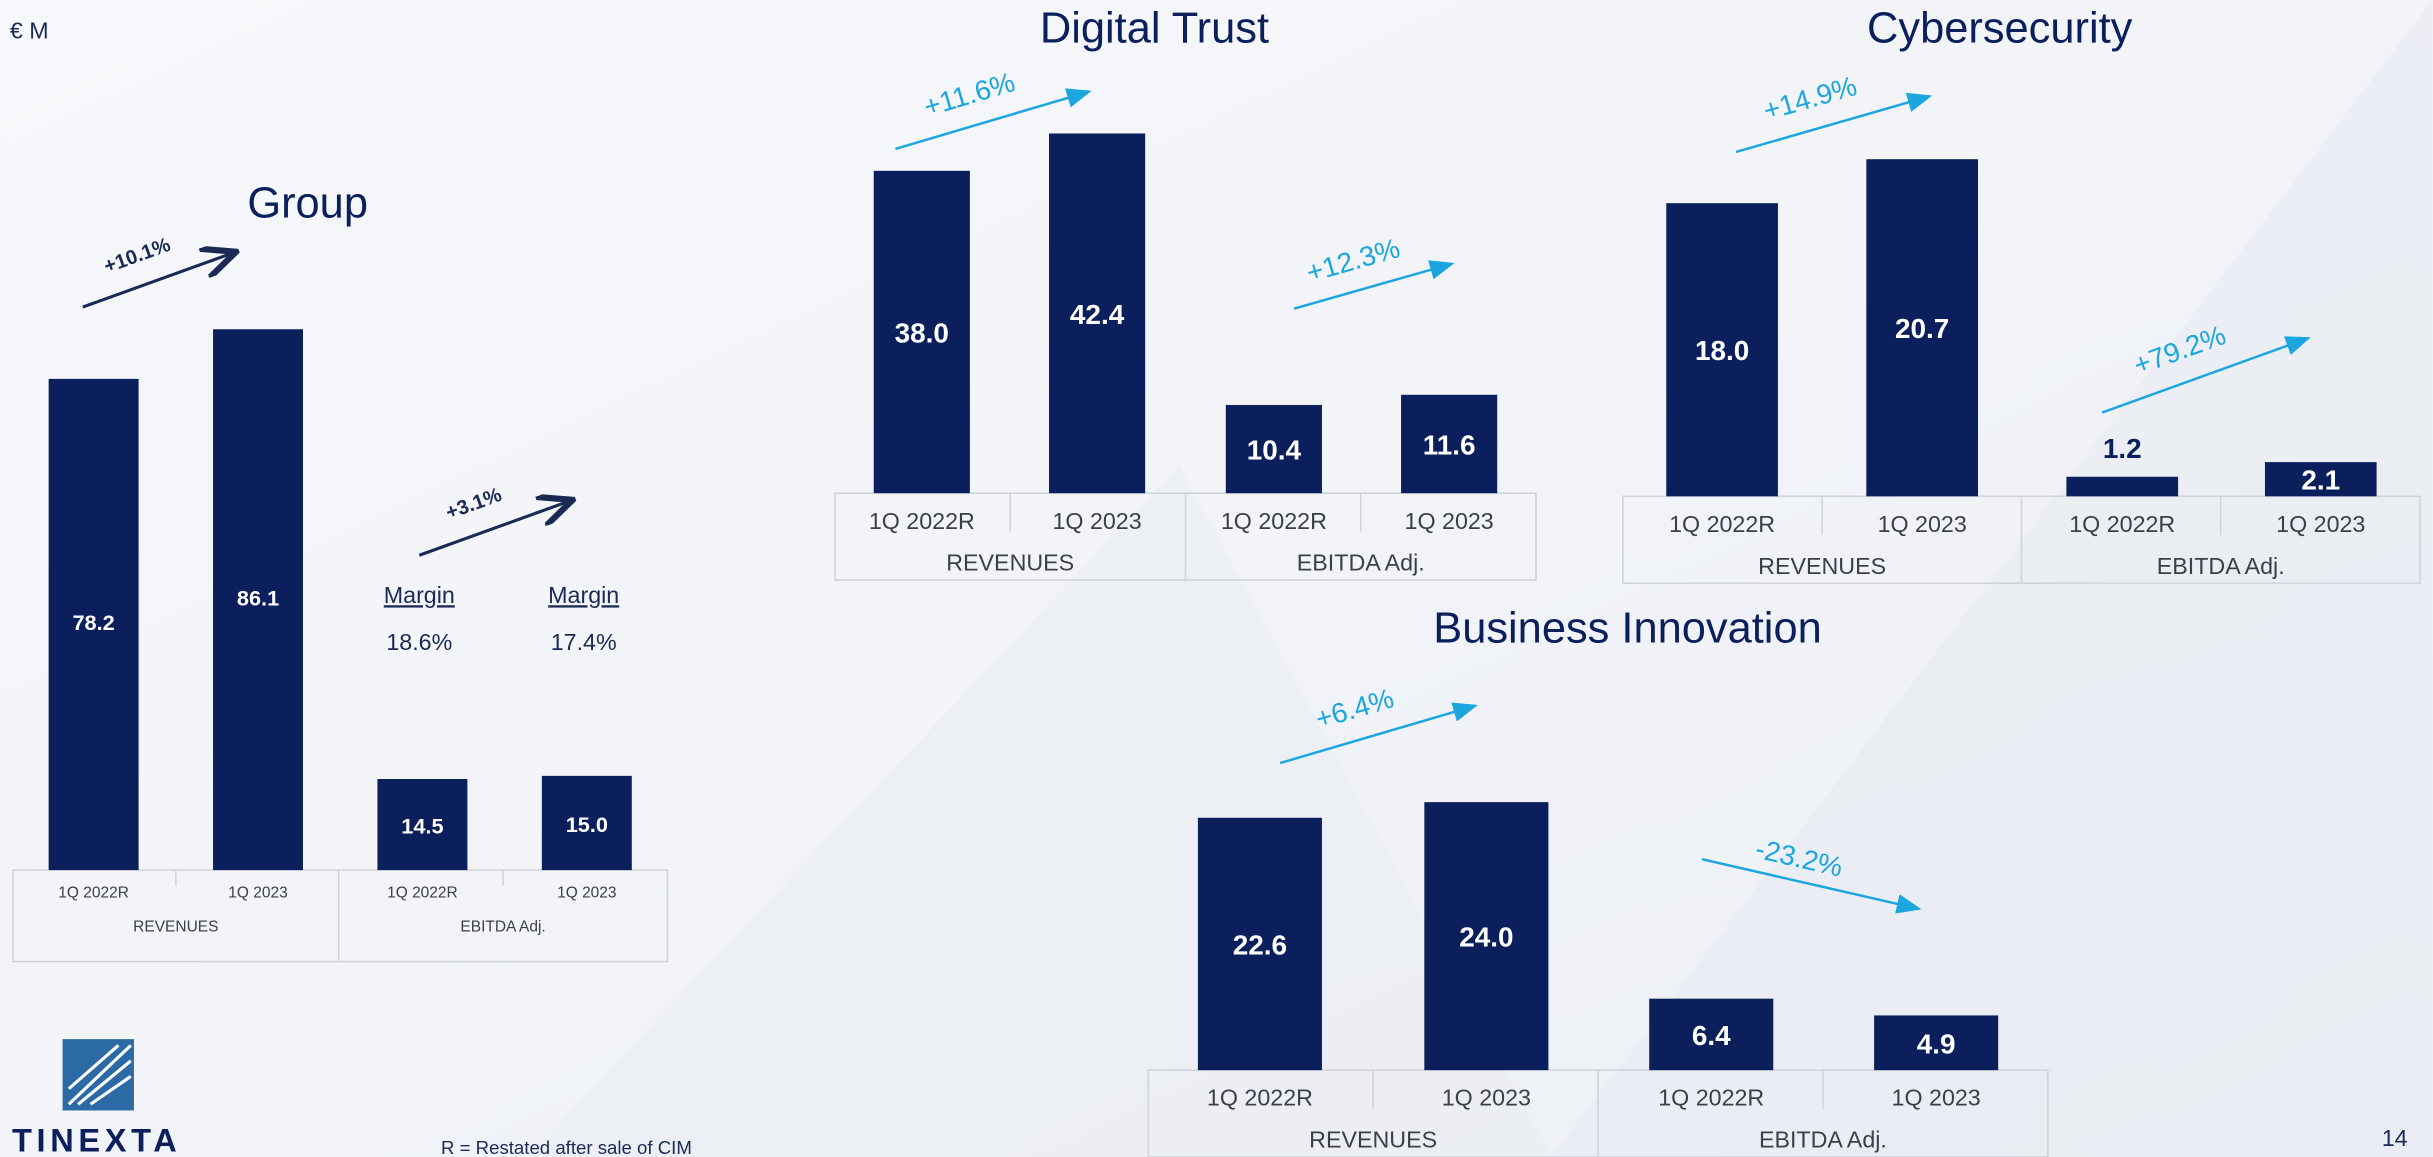 The height and width of the screenshot is (1157, 2433). Describe the element at coordinates (2122, 448) in the screenshot. I see `data-label: 1.2` at that location.